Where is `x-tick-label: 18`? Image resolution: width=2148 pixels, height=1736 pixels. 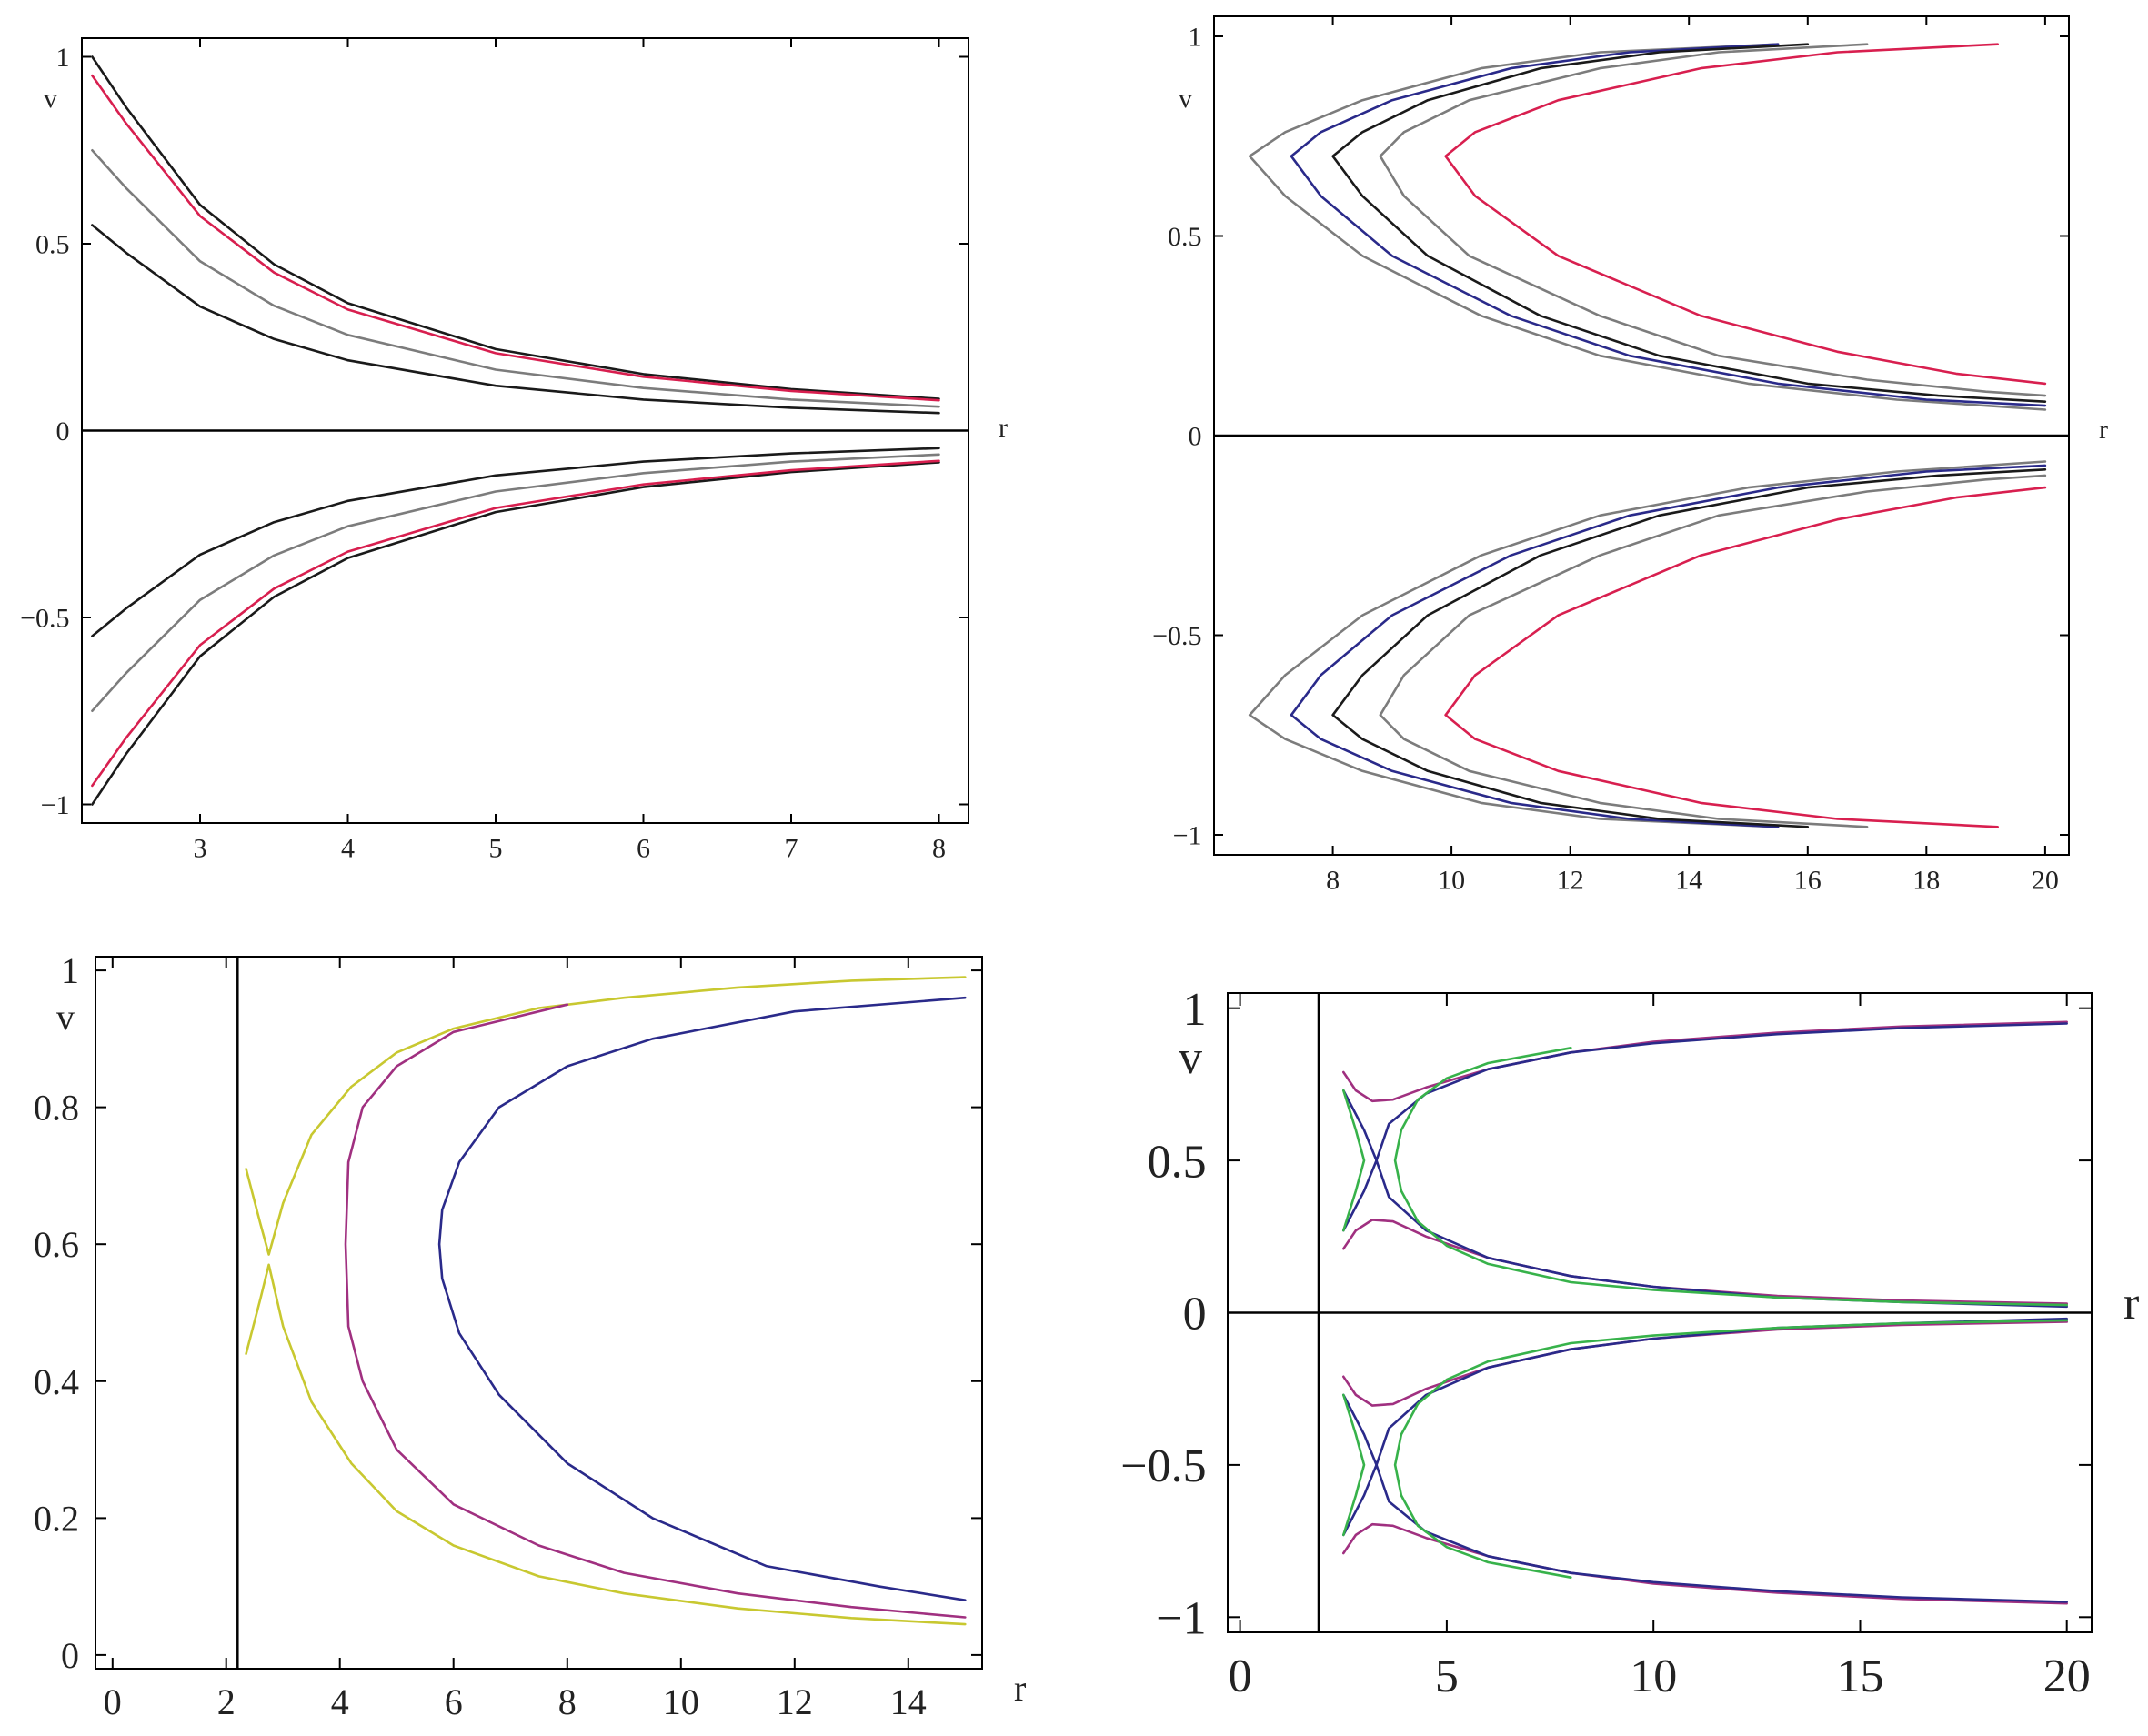 x-tick-label: 18 is located at coordinates (1926, 881).